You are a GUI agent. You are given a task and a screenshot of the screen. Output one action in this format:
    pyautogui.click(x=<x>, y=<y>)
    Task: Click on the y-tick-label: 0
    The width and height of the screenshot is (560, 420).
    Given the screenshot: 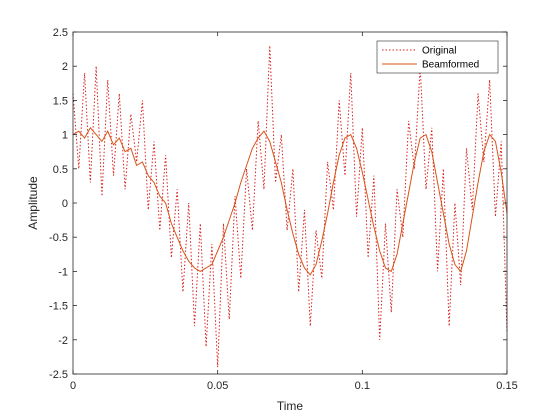 What is the action you would take?
    pyautogui.click(x=65, y=204)
    